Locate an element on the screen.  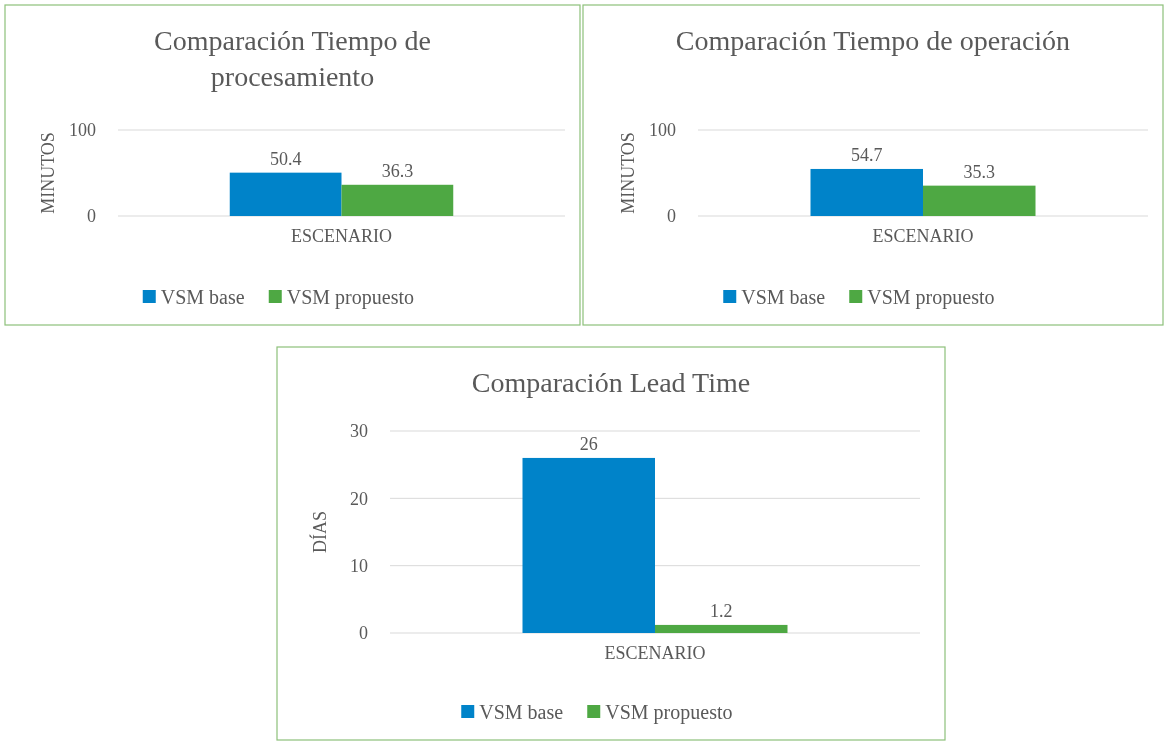
y-tick-label: 10 is located at coordinates (359, 565).